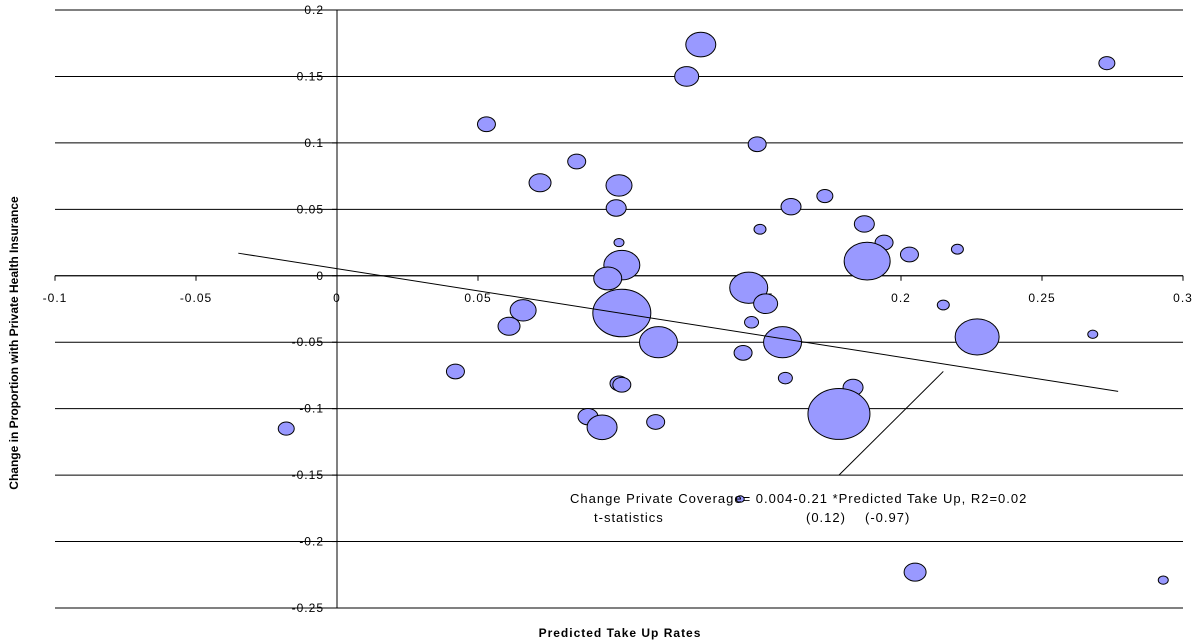  What do you see at coordinates (629, 517) in the screenshot?
I see `t-statistics-label: t-statistics` at bounding box center [629, 517].